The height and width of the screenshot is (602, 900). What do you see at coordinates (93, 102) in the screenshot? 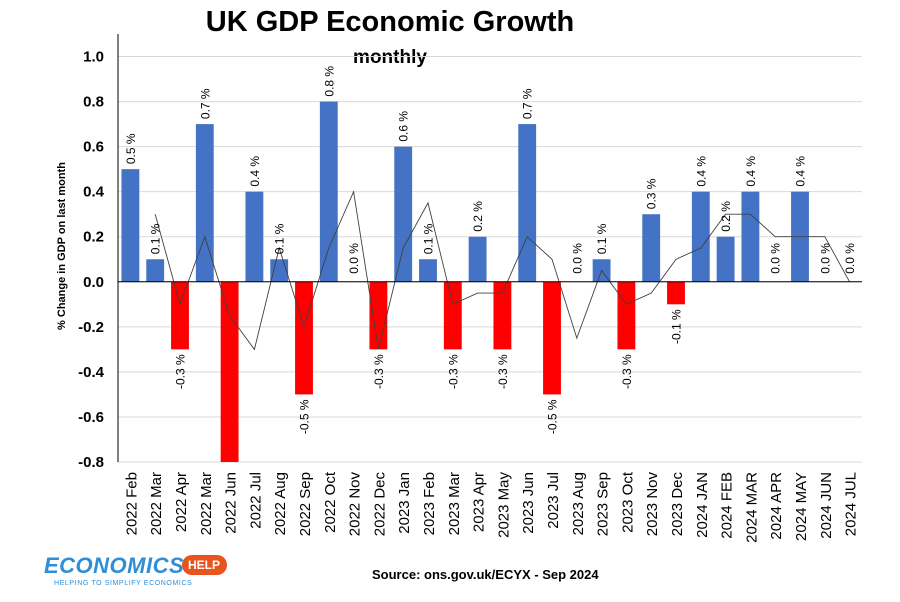
I see `y-tick-label: 0.8` at bounding box center [93, 102].